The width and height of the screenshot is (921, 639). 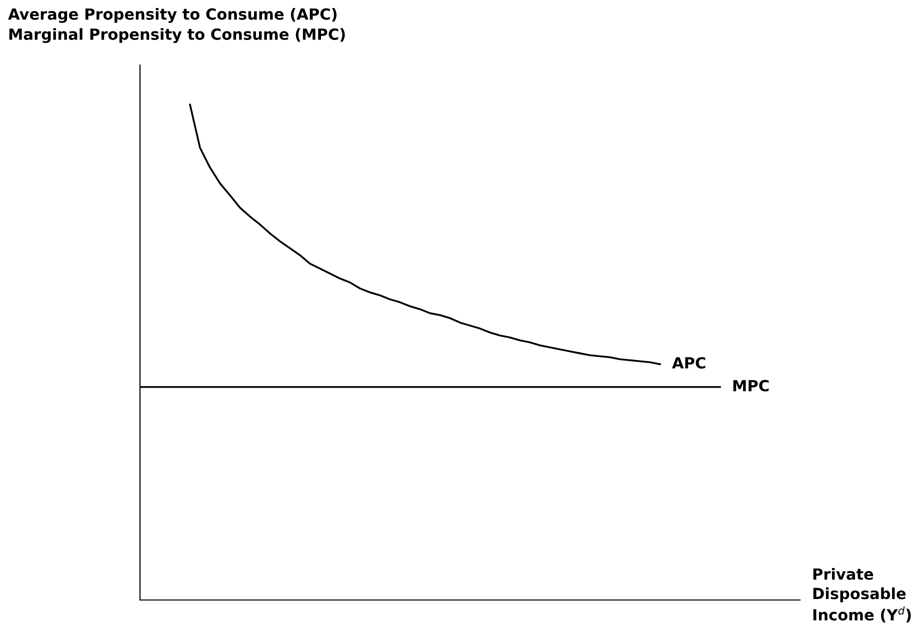 I want to click on series-label: MPC, so click(x=751, y=386).